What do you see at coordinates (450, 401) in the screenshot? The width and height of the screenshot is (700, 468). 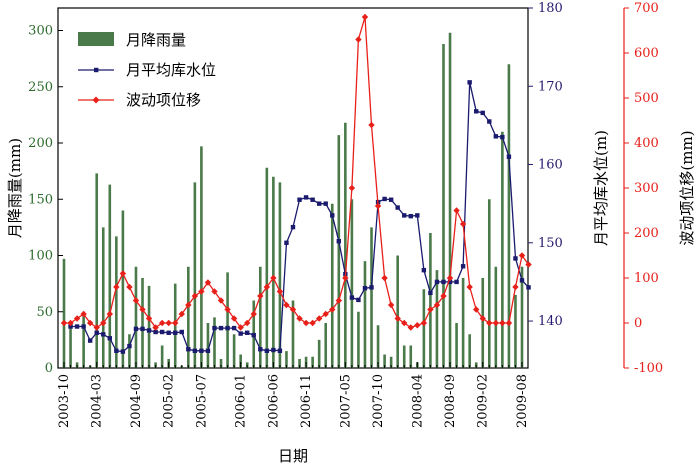 I see `x-axis-tick-label: 2008-09` at bounding box center [450, 401].